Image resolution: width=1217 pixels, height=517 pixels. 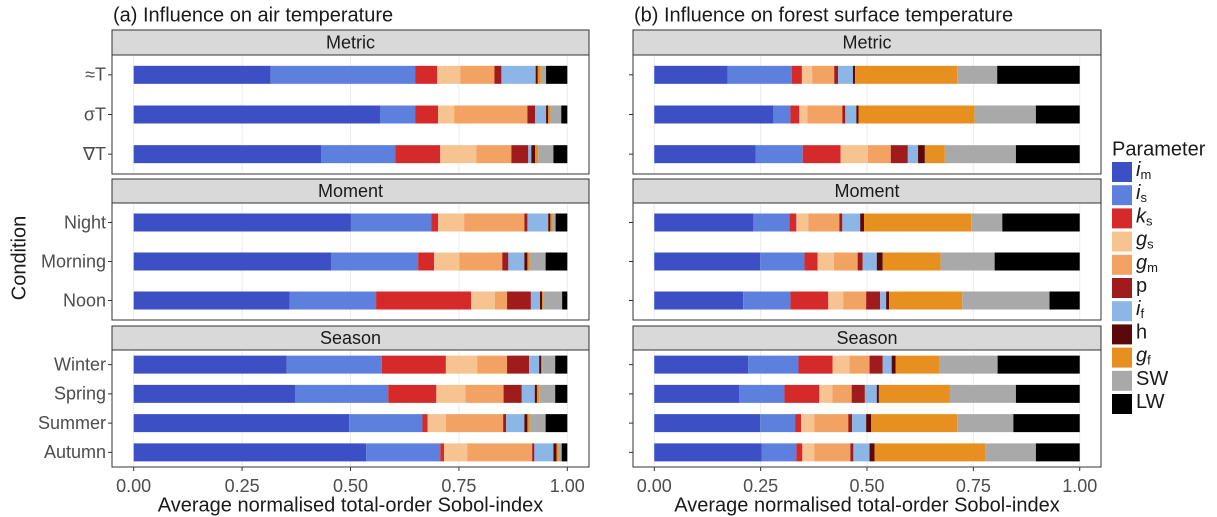 I want to click on legend-title: Parameter, so click(x=1159, y=149).